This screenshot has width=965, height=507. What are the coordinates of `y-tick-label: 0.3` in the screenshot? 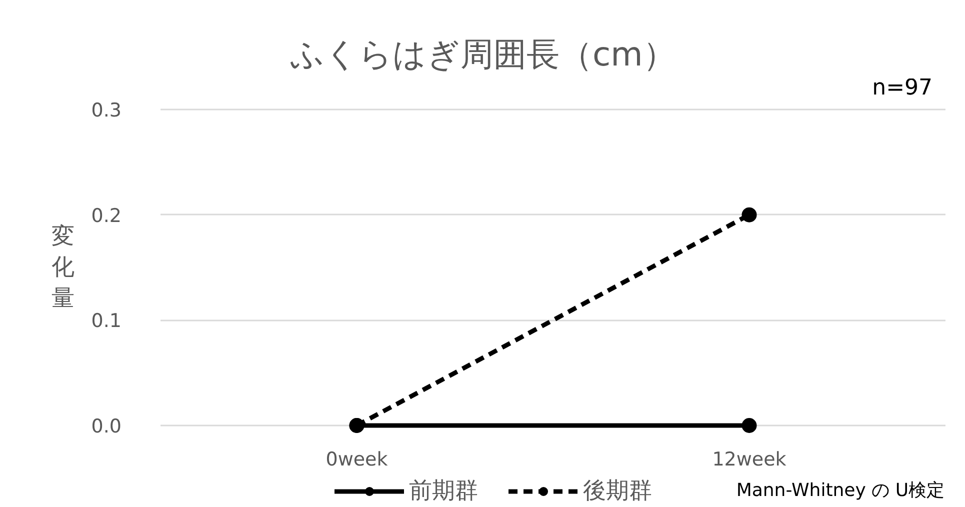 It's located at (106, 111).